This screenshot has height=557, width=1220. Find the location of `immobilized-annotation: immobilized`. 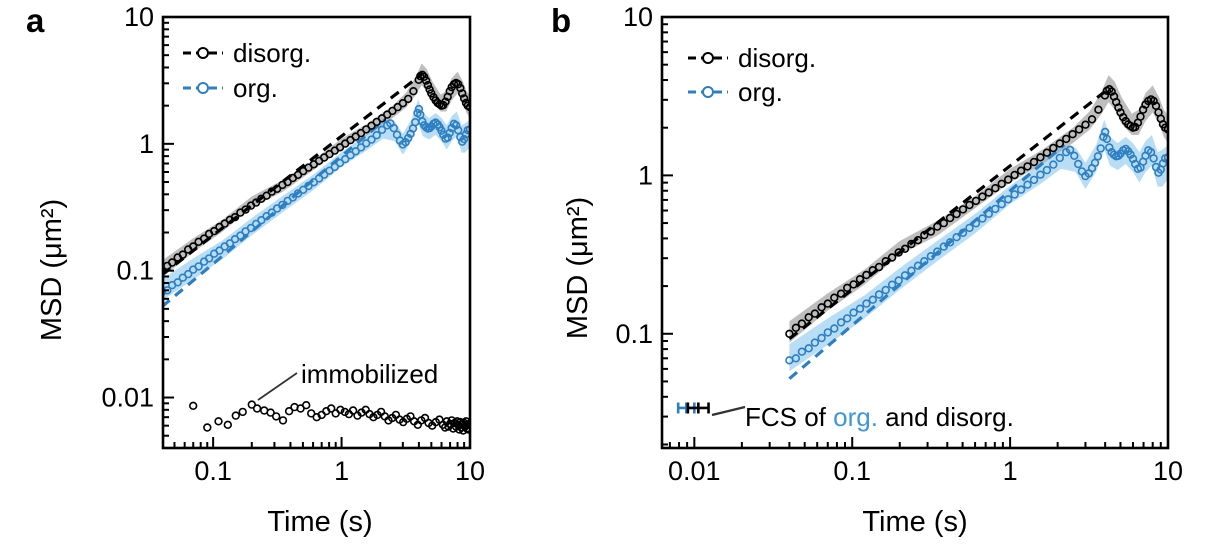

immobilized-annotation: immobilized is located at coordinates (370, 374).